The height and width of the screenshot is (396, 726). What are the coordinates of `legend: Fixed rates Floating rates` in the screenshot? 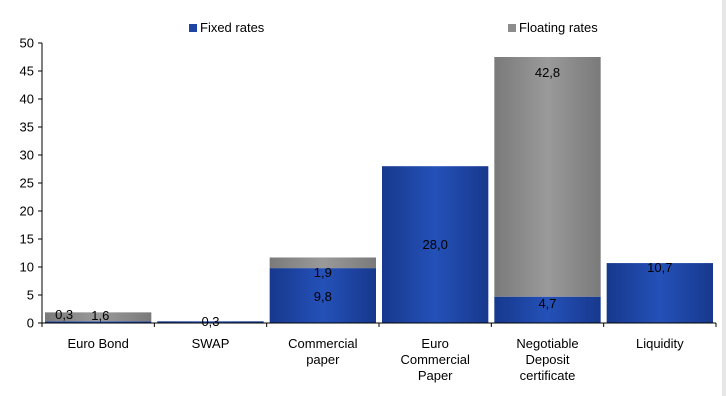 It's located at (393, 27).